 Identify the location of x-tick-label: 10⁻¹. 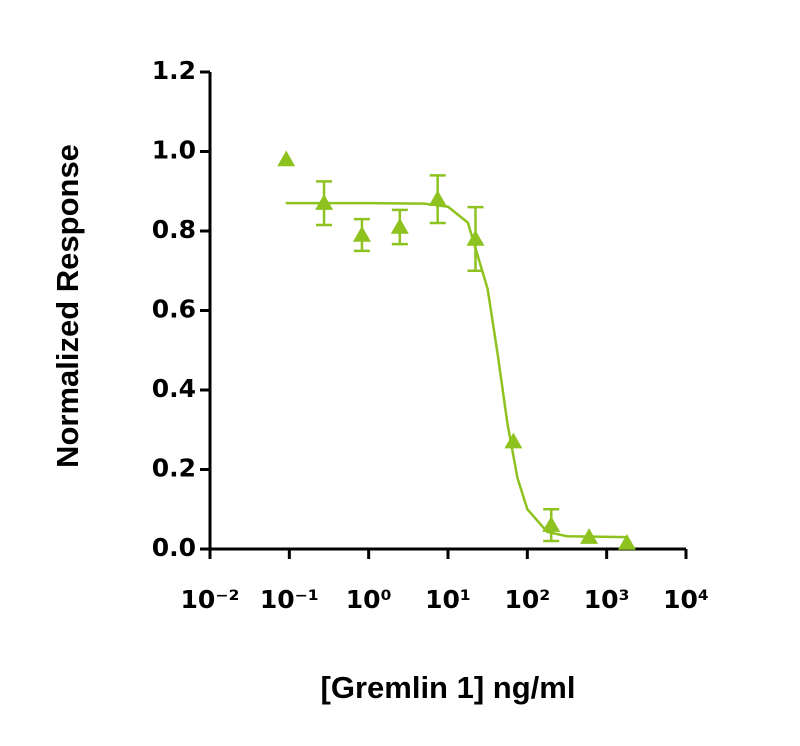
(289, 599).